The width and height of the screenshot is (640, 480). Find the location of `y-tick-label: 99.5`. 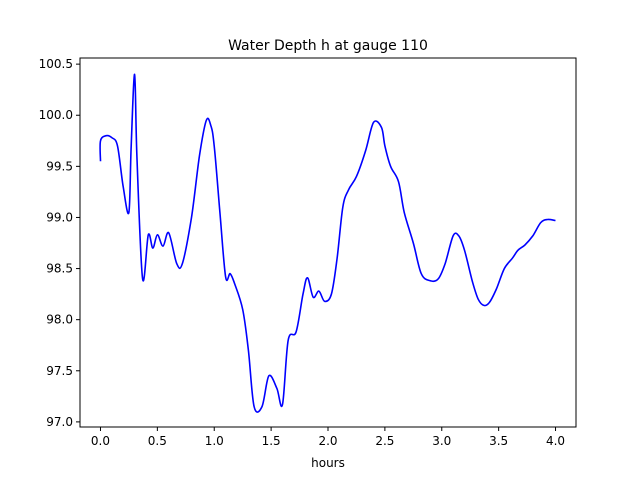

y-tick-label: 99.5 is located at coordinates (59, 166).